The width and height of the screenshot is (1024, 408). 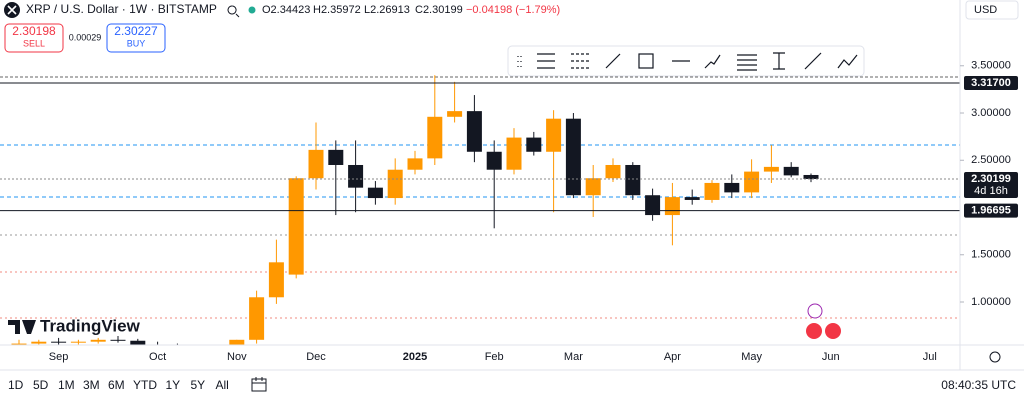 I want to click on drawing-toolbar, so click(x=686, y=61).